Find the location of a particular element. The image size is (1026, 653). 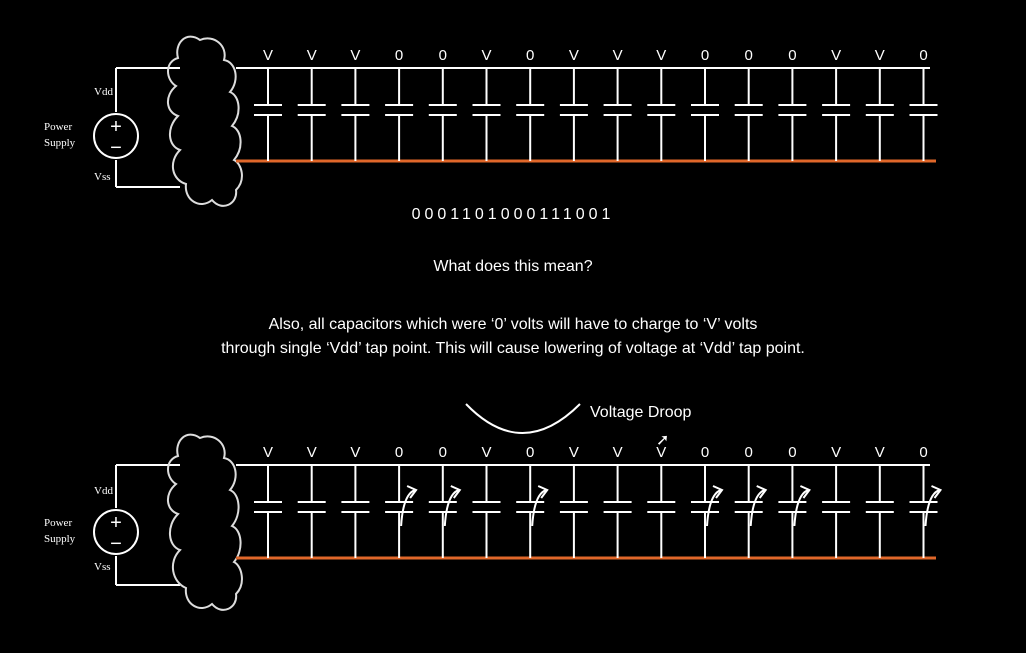

top-minus-sign: − is located at coordinates (116, 148).